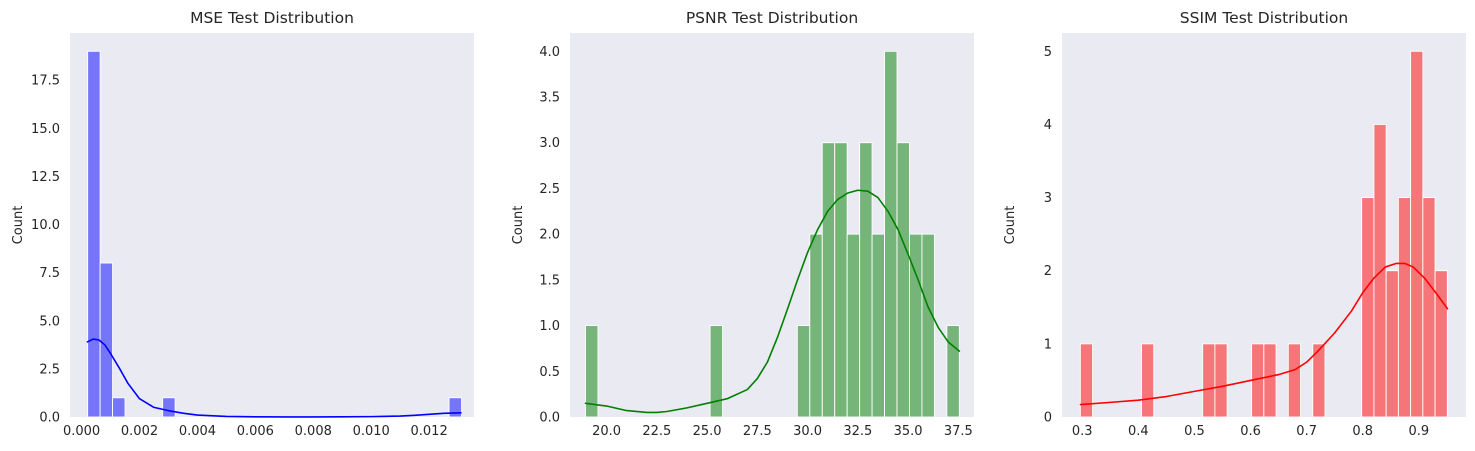  Describe the element at coordinates (1138, 431) in the screenshot. I see `x-tick-label: 0.4` at that location.